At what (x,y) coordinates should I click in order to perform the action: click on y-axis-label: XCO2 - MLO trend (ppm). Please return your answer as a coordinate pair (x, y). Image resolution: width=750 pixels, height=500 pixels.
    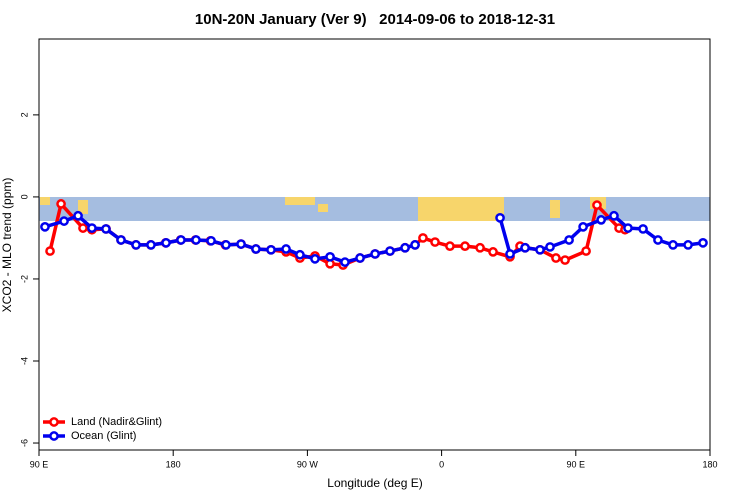
    Looking at the image, I should click on (7, 245).